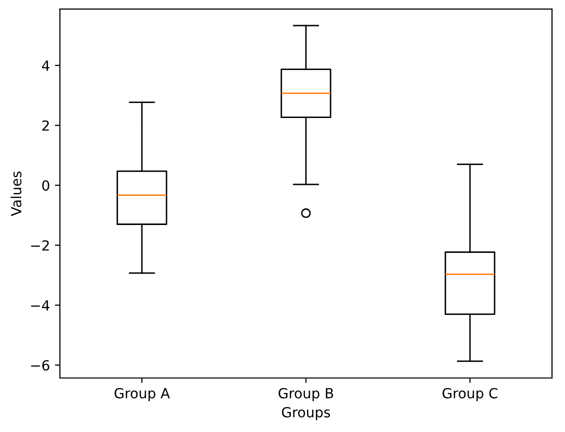 This screenshot has width=565, height=432. Describe the element at coordinates (46, 65) in the screenshot. I see `y-tick-label: 4` at that location.